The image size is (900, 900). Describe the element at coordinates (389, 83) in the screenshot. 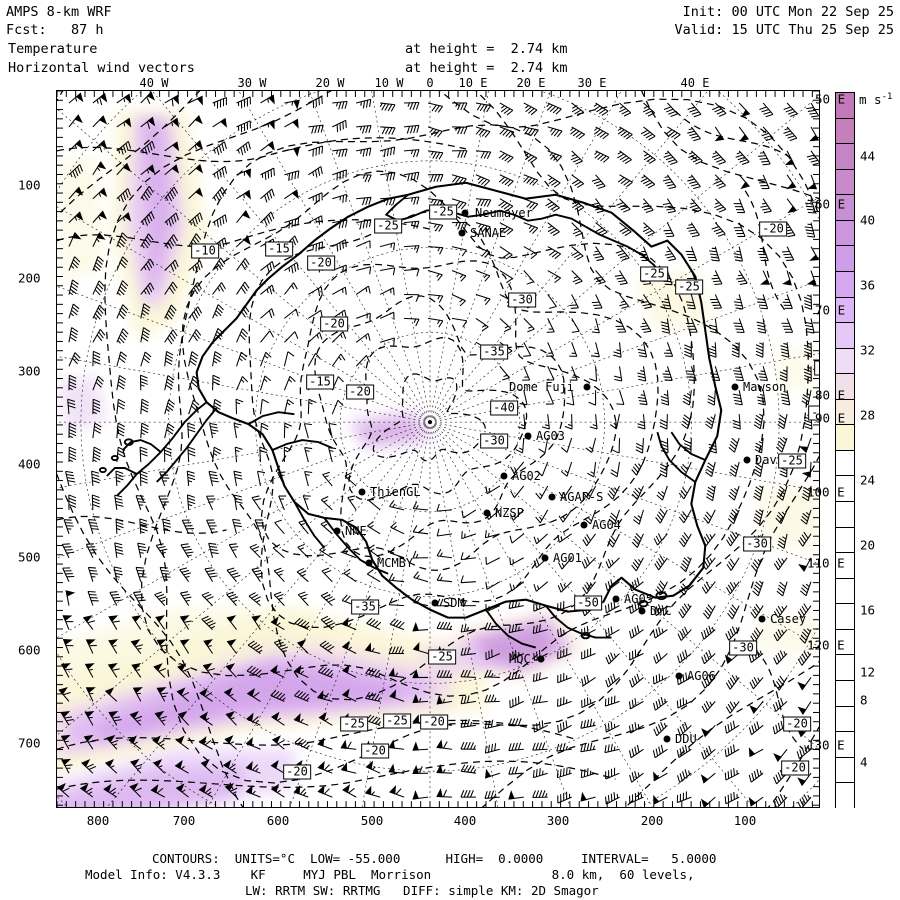

I see `top-lon-tick: 10 W` at that location.